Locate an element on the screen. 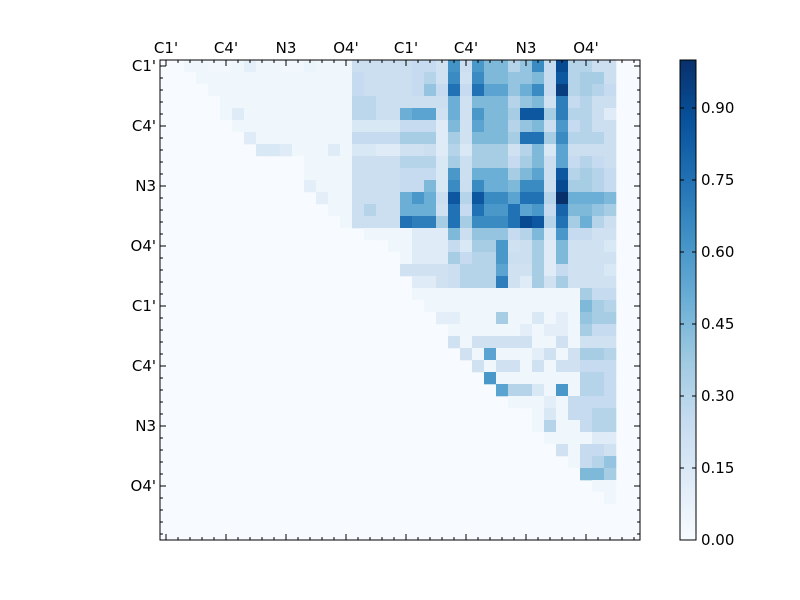 Image resolution: width=800 pixels, height=600 pixels. x-tick-label: C4' is located at coordinates (226, 48).